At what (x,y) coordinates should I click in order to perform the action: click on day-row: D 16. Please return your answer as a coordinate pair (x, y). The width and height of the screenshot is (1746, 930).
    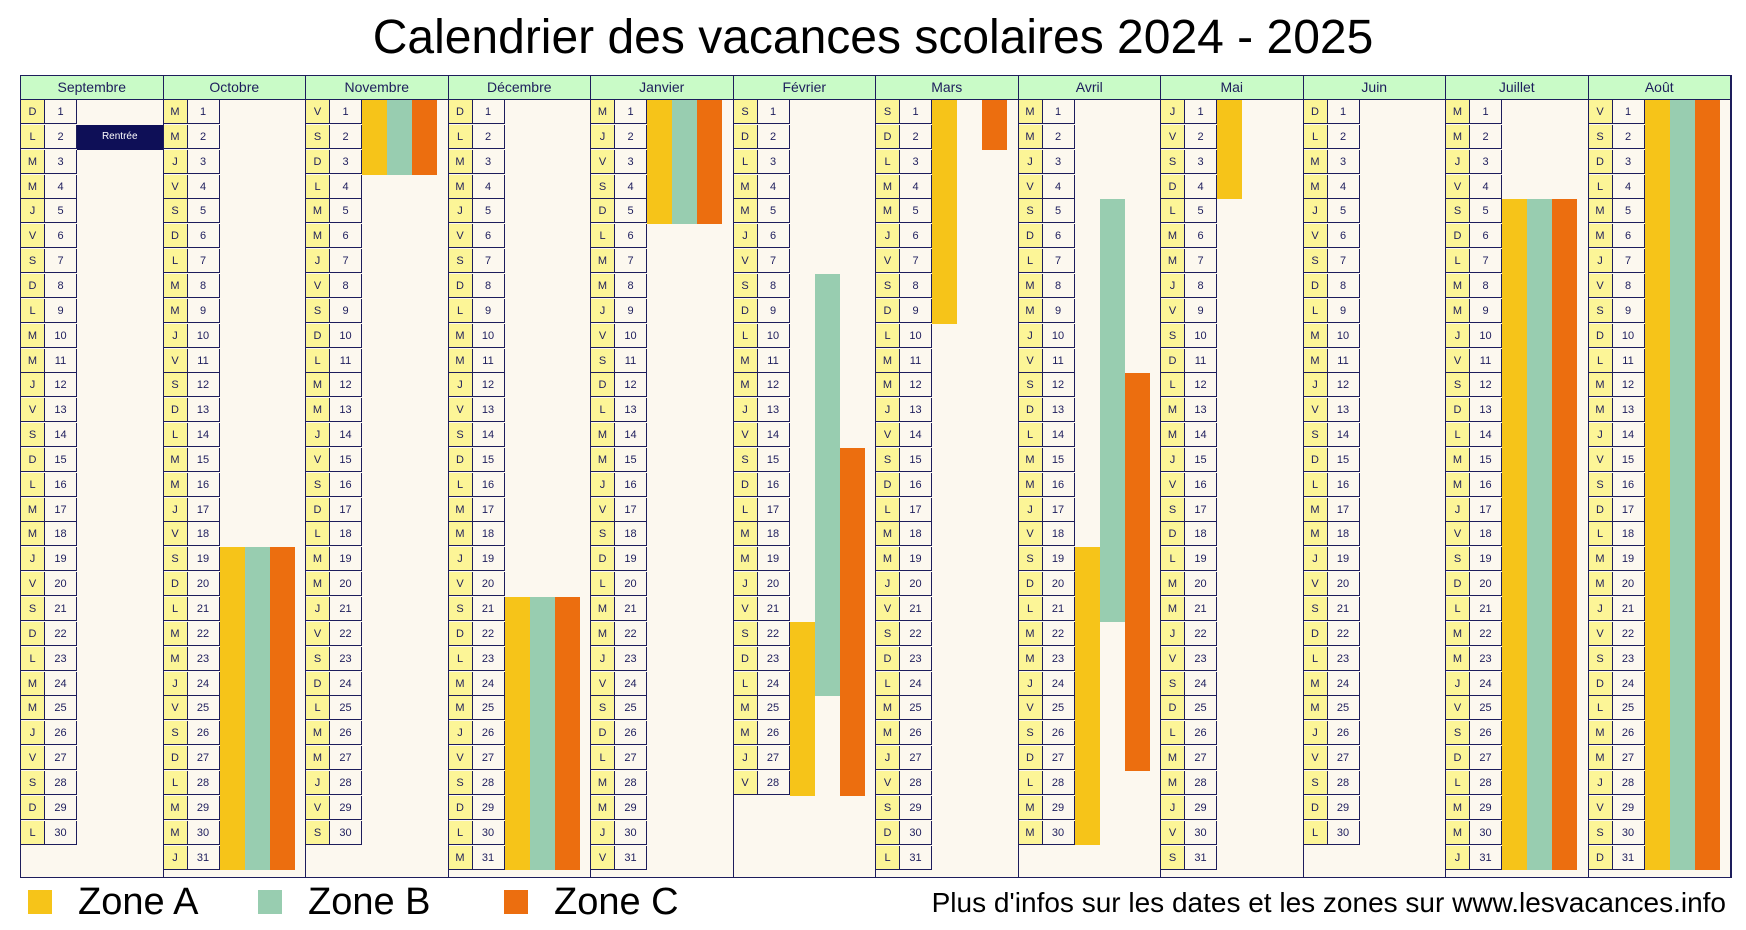
    Looking at the image, I should click on (904, 484).